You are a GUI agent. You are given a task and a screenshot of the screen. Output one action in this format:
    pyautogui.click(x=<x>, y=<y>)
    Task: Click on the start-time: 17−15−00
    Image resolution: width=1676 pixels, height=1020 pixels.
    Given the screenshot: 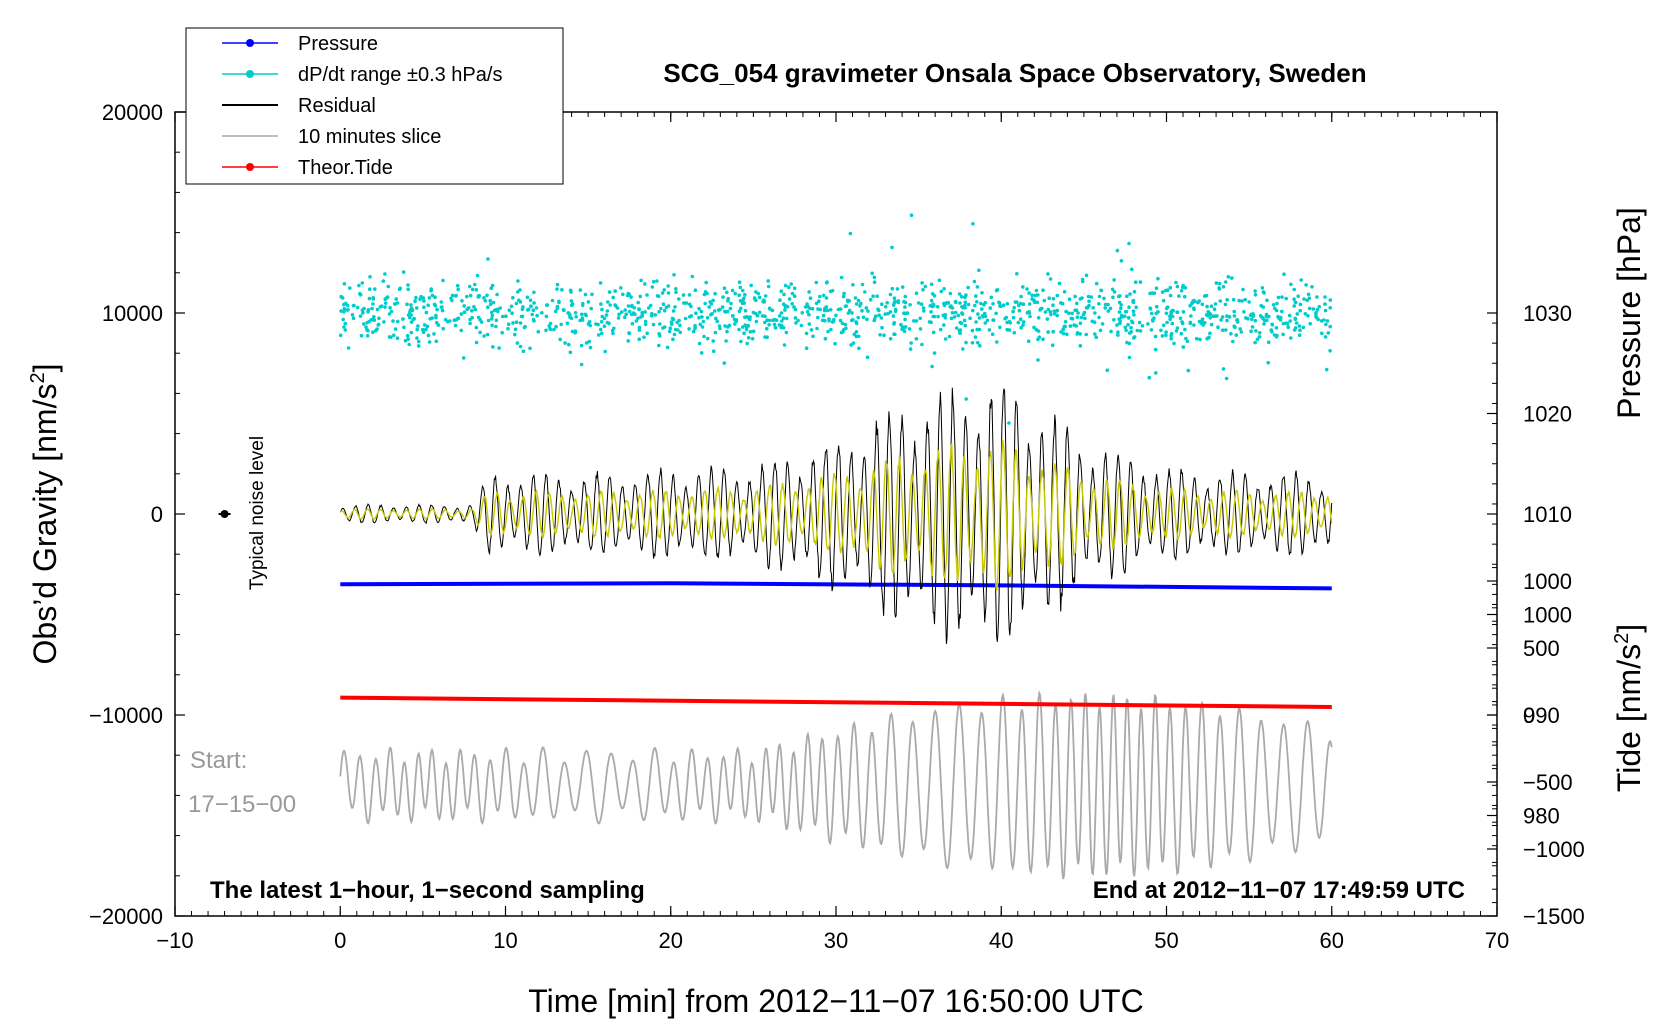 What is the action you would take?
    pyautogui.click(x=242, y=804)
    